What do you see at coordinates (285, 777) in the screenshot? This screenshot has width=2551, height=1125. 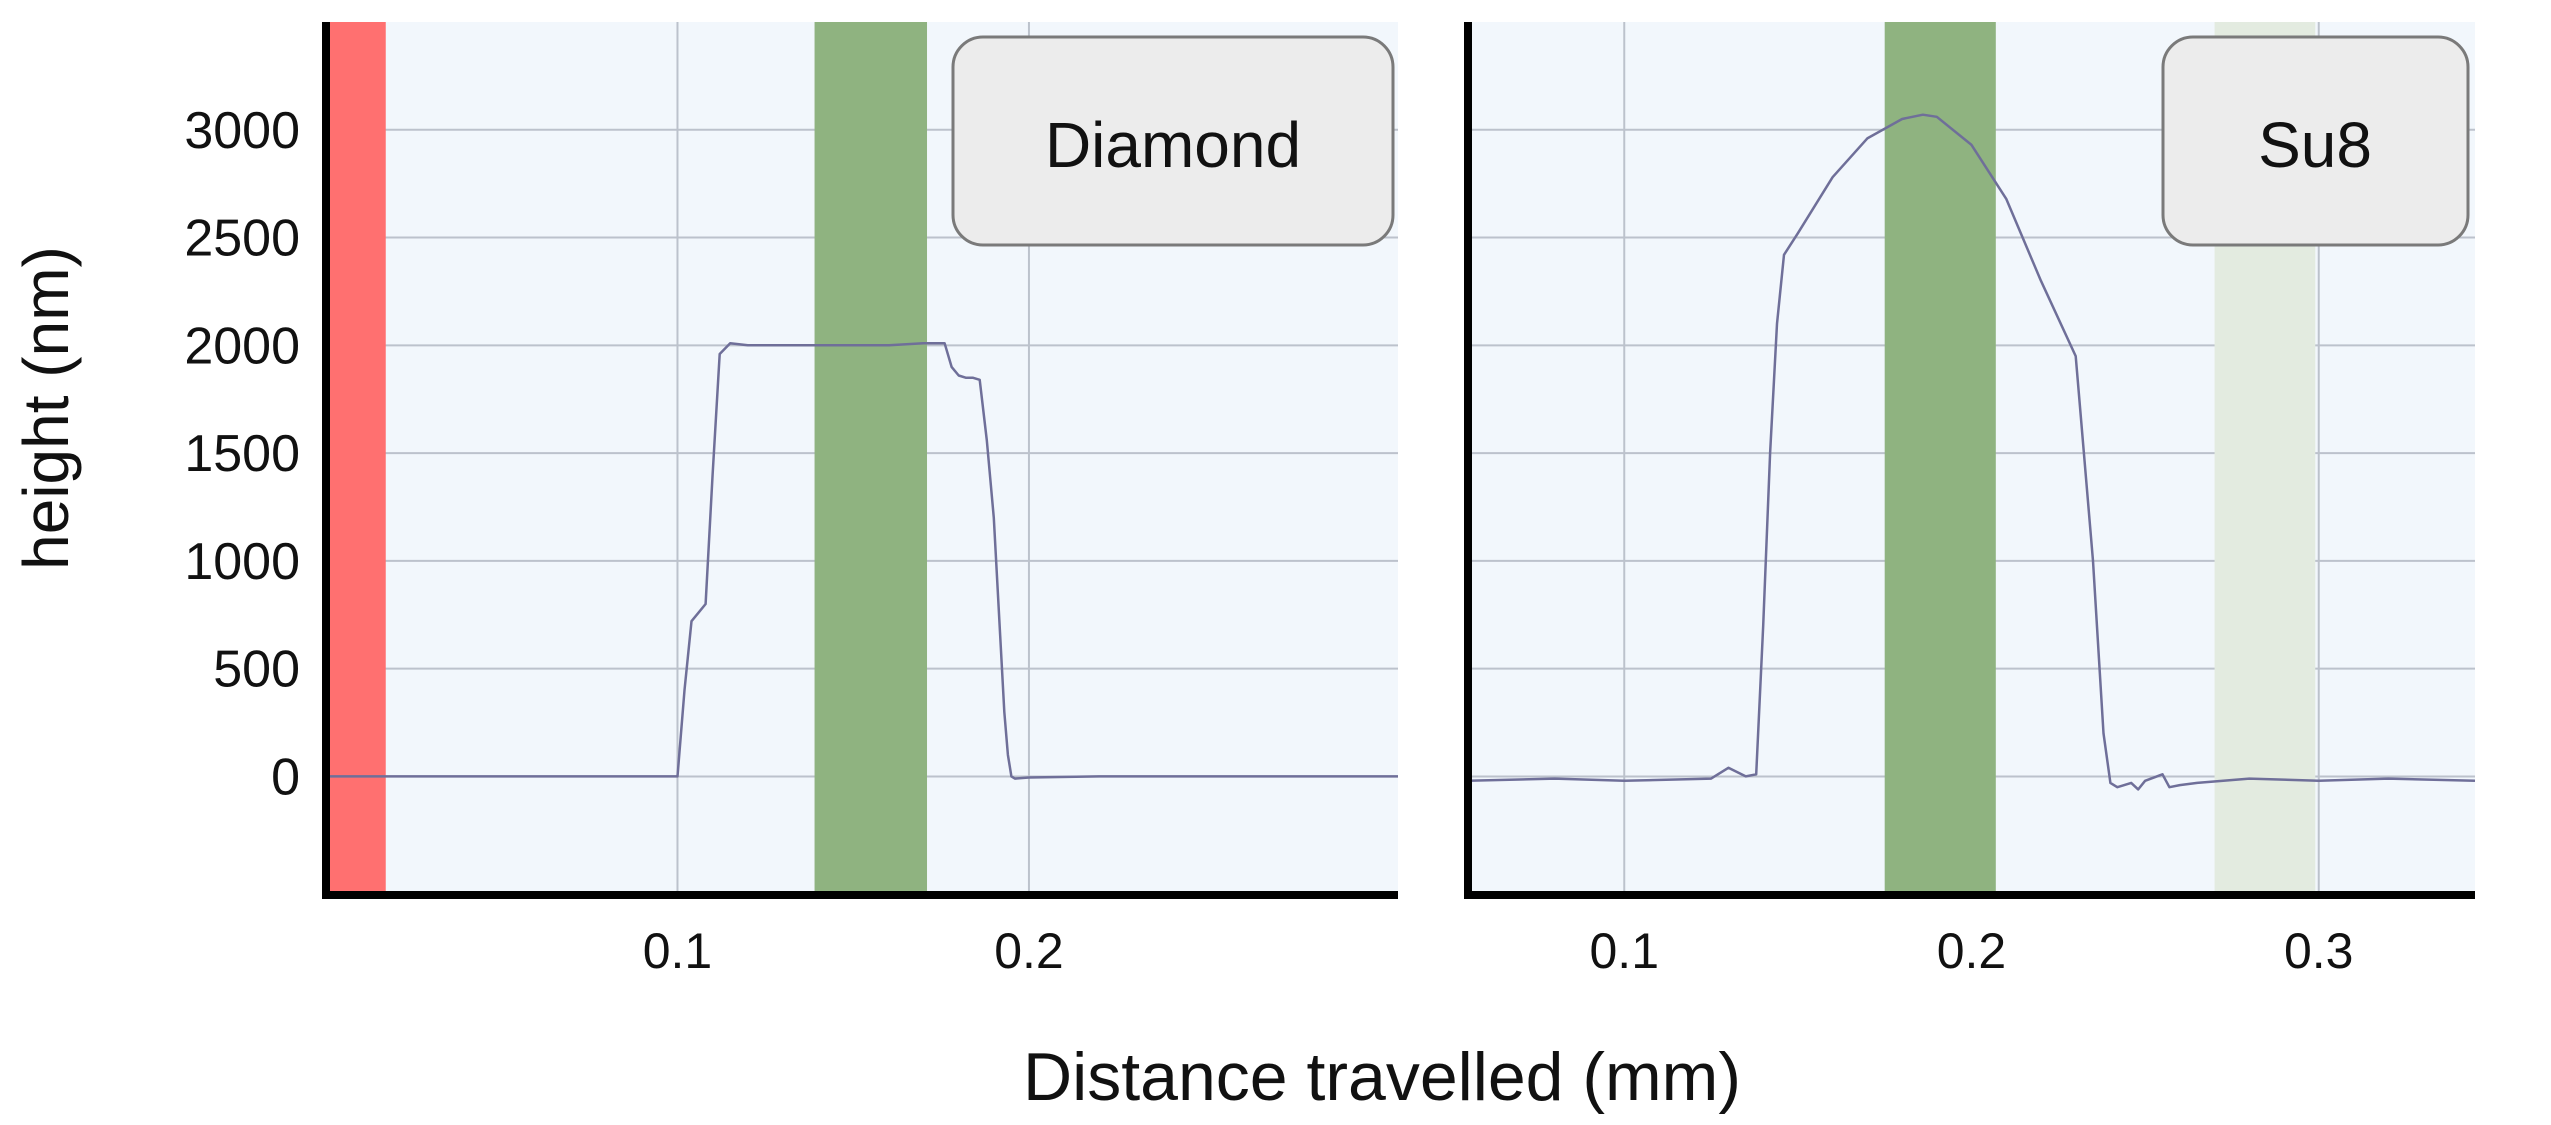 I see `y-tick-label: 0` at bounding box center [285, 777].